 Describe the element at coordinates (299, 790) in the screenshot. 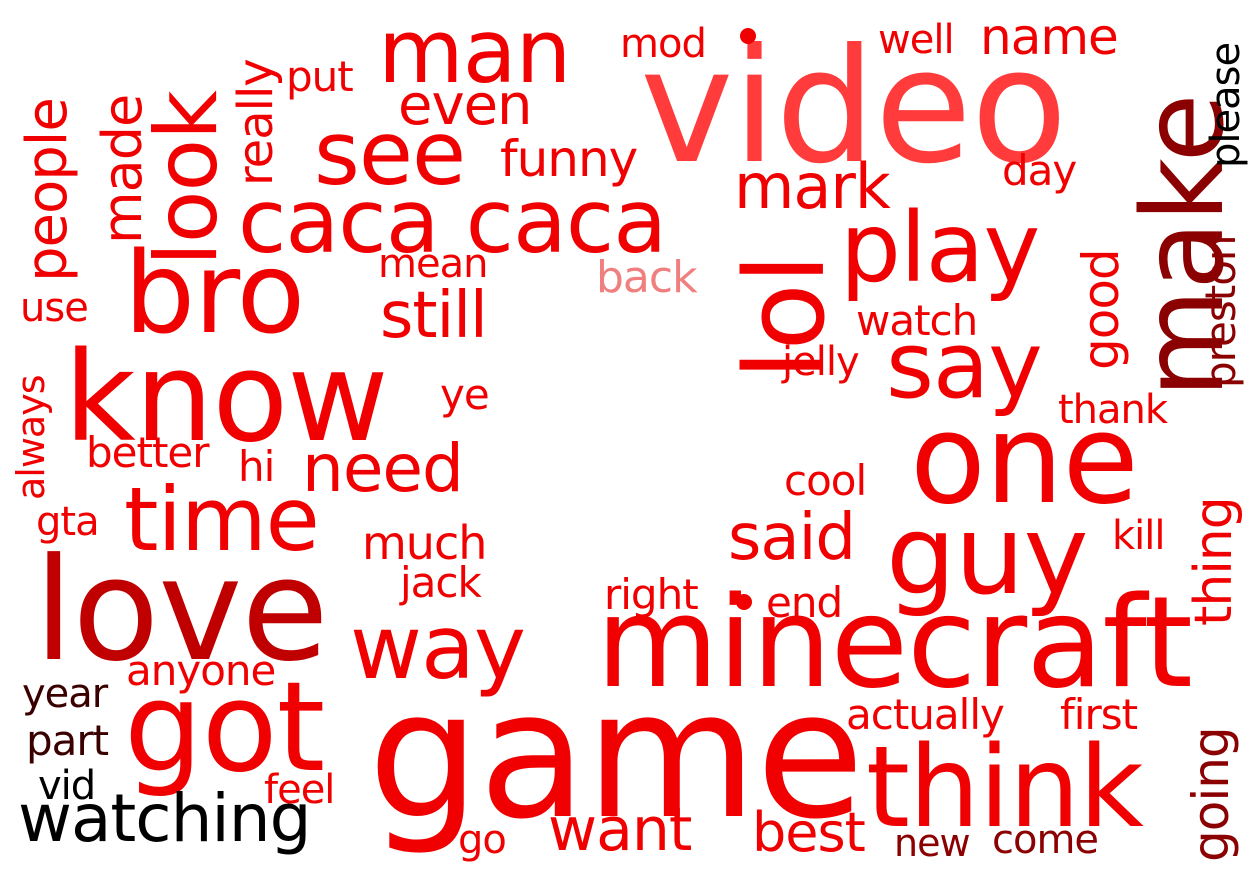

I see `word-feel: feel` at that location.